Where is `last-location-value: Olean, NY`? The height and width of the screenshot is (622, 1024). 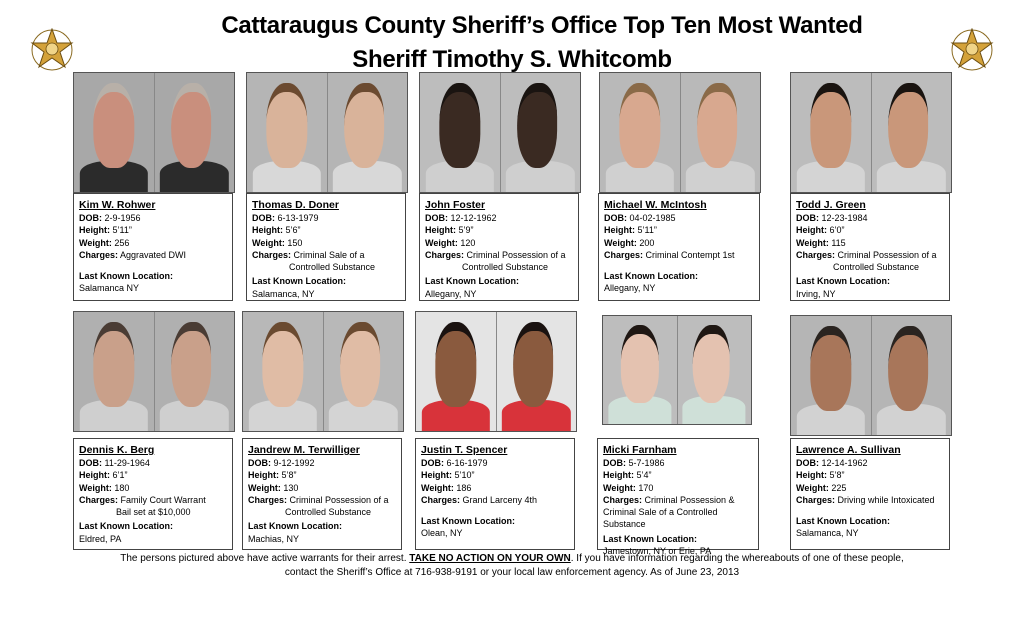 last-location-value: Olean, NY is located at coordinates (442, 533).